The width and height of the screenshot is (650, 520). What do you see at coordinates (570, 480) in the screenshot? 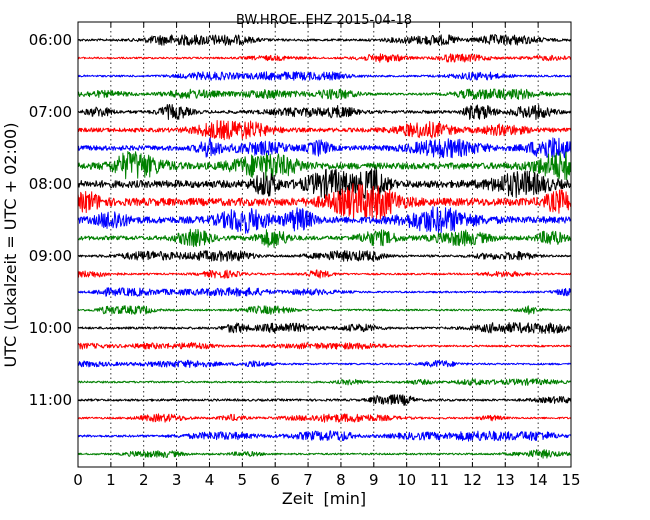
I see `x-tick-label: 15` at bounding box center [570, 480].